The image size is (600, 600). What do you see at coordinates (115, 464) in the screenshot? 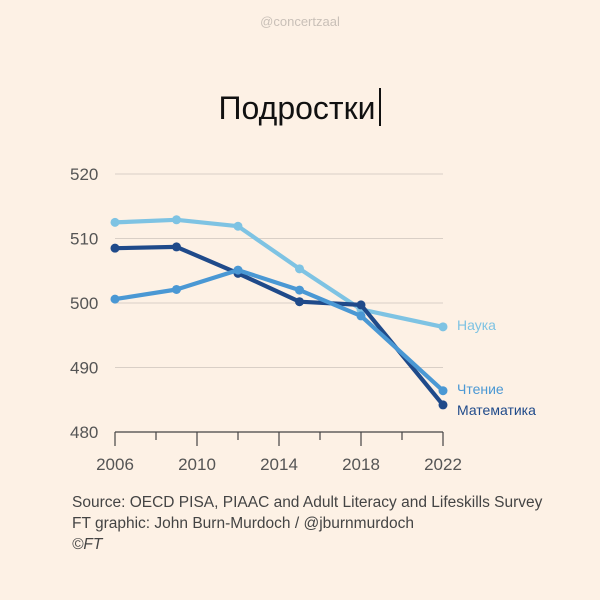
I see `x-tick-label: 2006` at bounding box center [115, 464].